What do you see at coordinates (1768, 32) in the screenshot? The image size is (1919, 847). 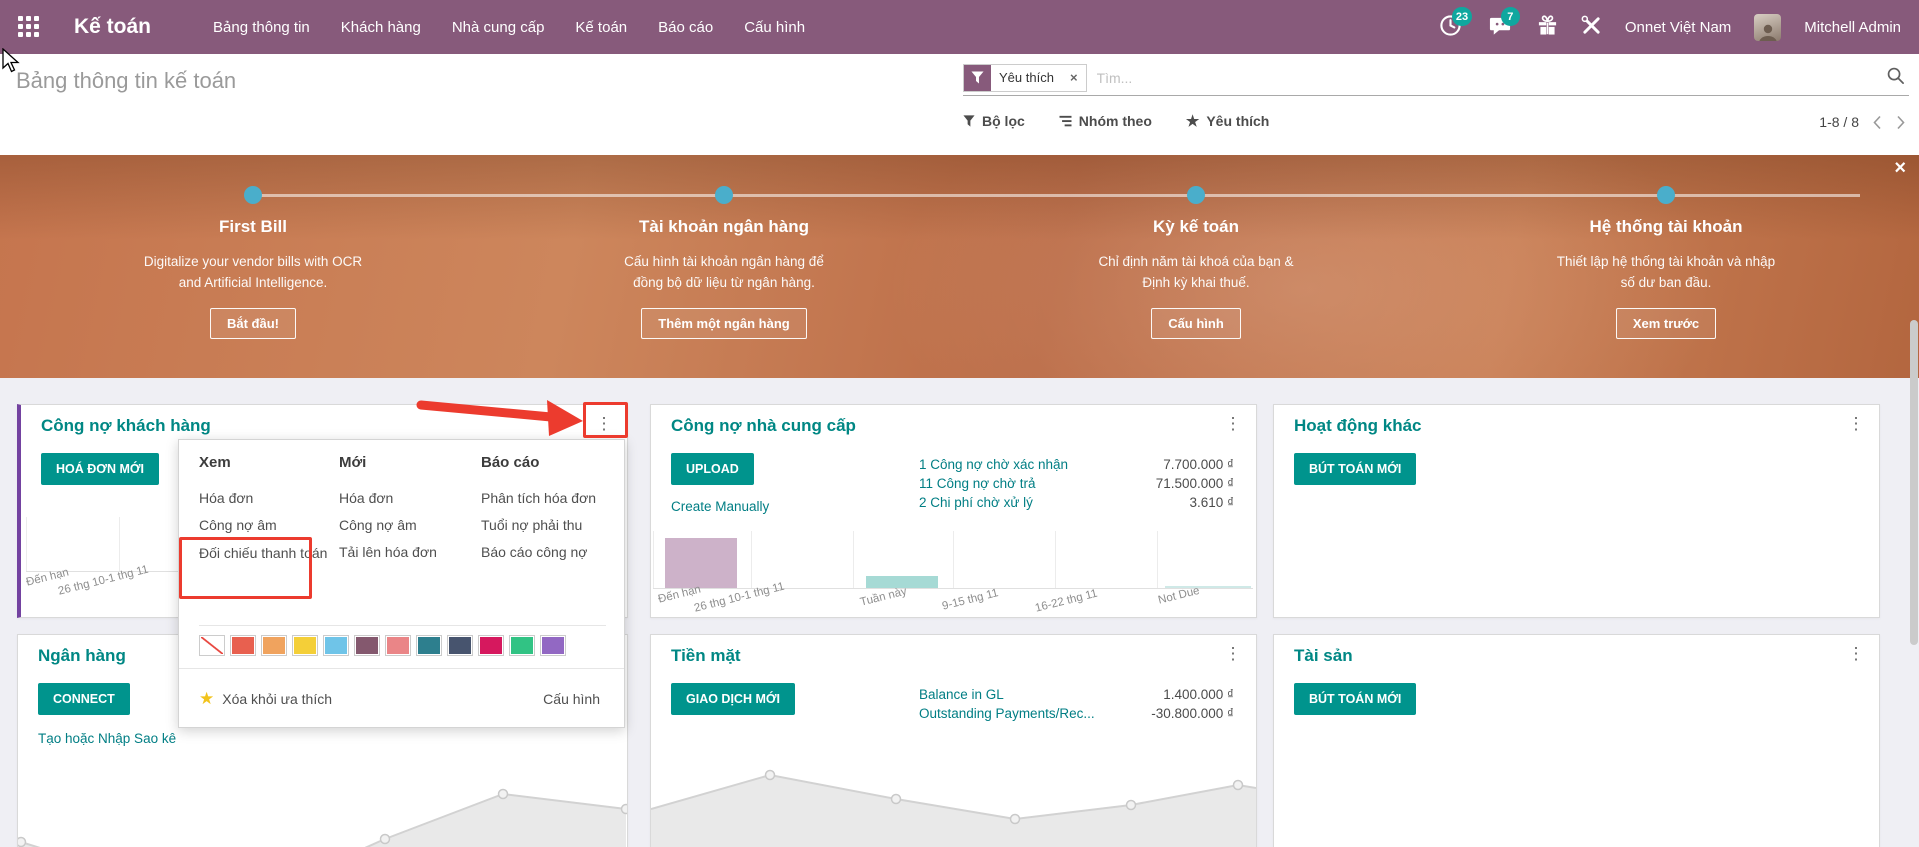 I see `person-icon` at bounding box center [1768, 32].